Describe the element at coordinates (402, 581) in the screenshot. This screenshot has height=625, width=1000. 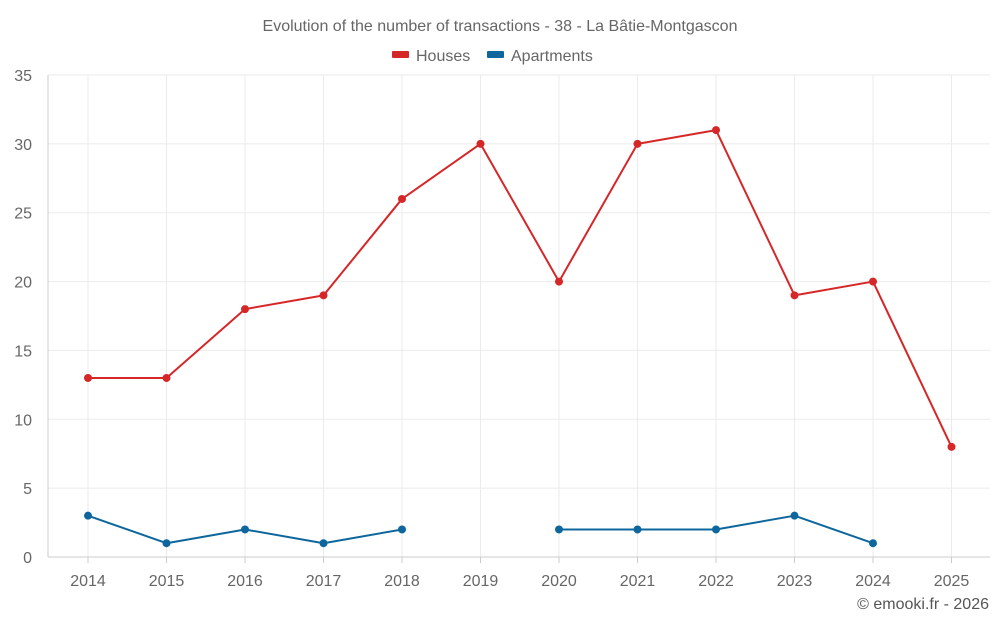
I see `x-tick-label: 2018` at that location.